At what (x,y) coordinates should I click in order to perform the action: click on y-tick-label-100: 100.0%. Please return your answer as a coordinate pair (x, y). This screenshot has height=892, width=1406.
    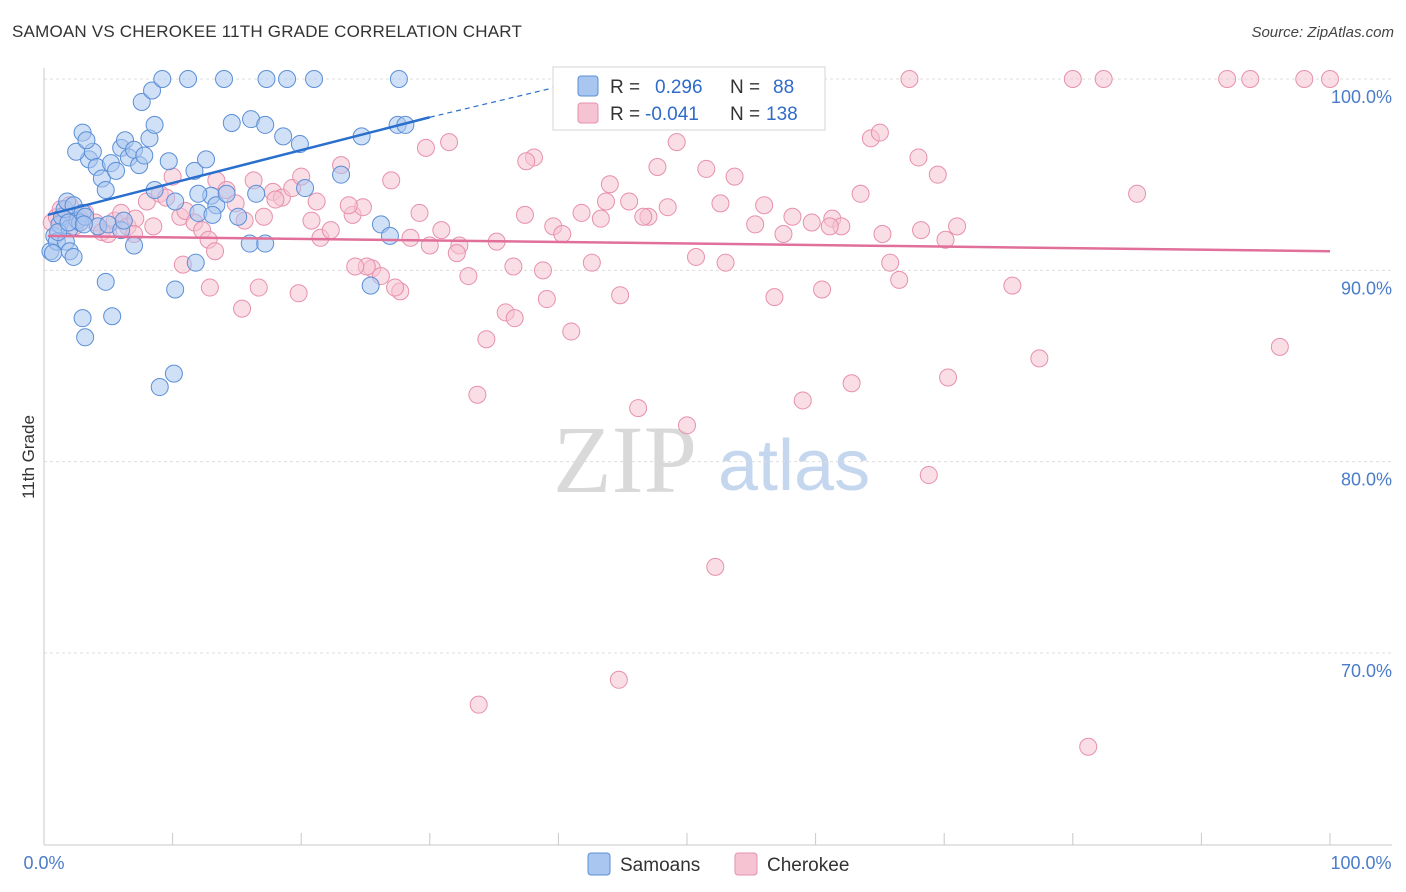
    Looking at the image, I should click on (1361, 97).